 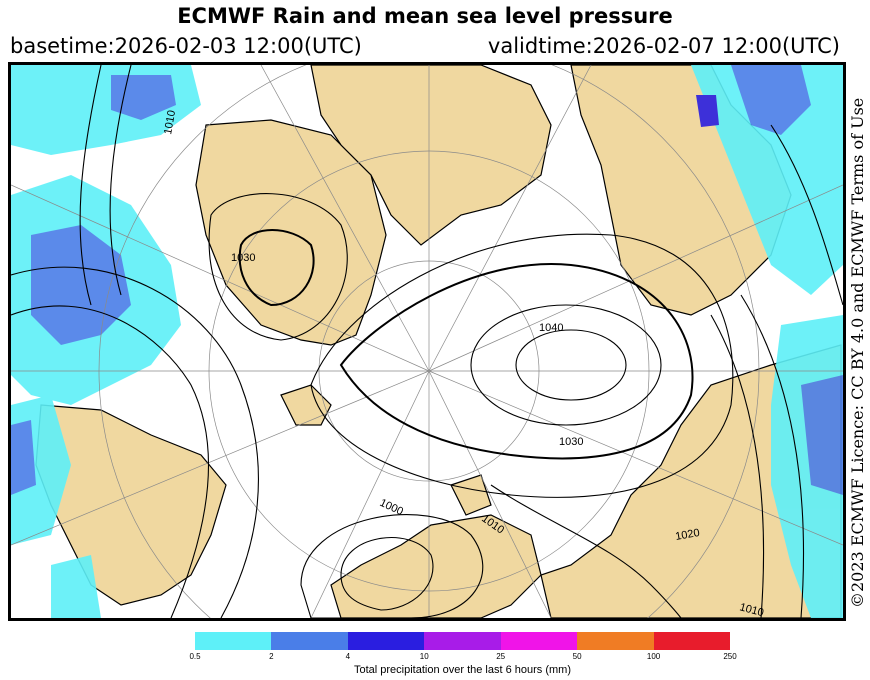 I want to click on contour-label: 1040, so click(x=551, y=328).